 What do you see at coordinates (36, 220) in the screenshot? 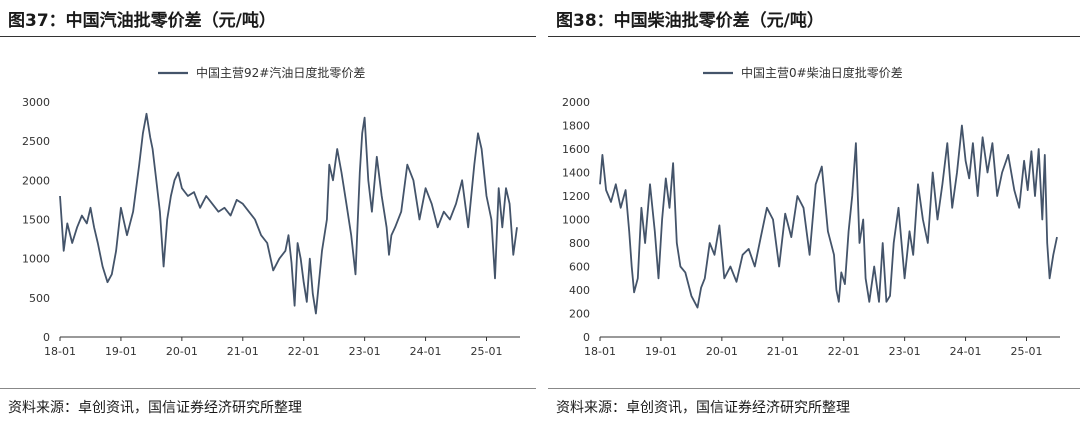
I see `y-tick-label: 1500` at bounding box center [36, 220].